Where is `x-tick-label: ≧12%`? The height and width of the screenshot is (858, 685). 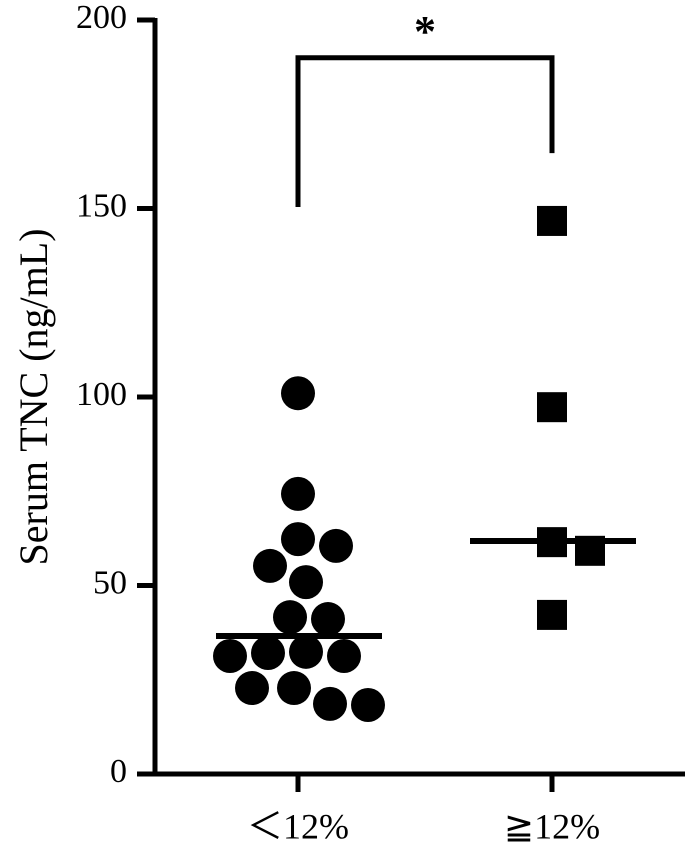 x-tick-label: ≧12% is located at coordinates (552, 826).